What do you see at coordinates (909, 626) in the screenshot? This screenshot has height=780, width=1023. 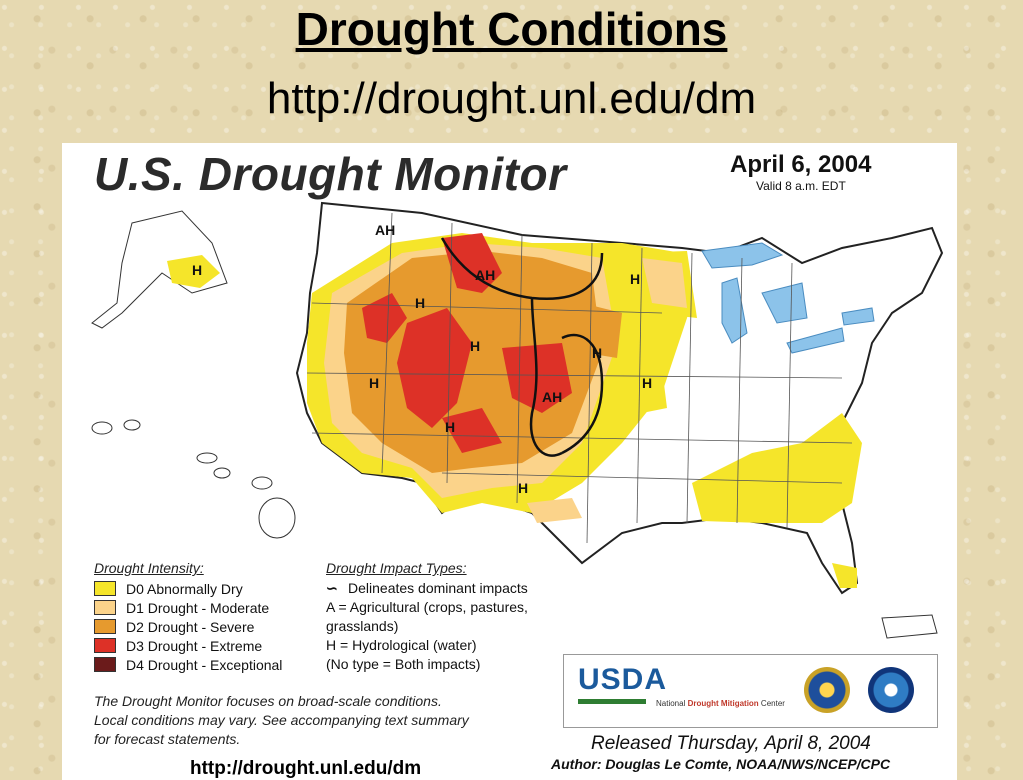 I see `puerto-rico-shape` at bounding box center [909, 626].